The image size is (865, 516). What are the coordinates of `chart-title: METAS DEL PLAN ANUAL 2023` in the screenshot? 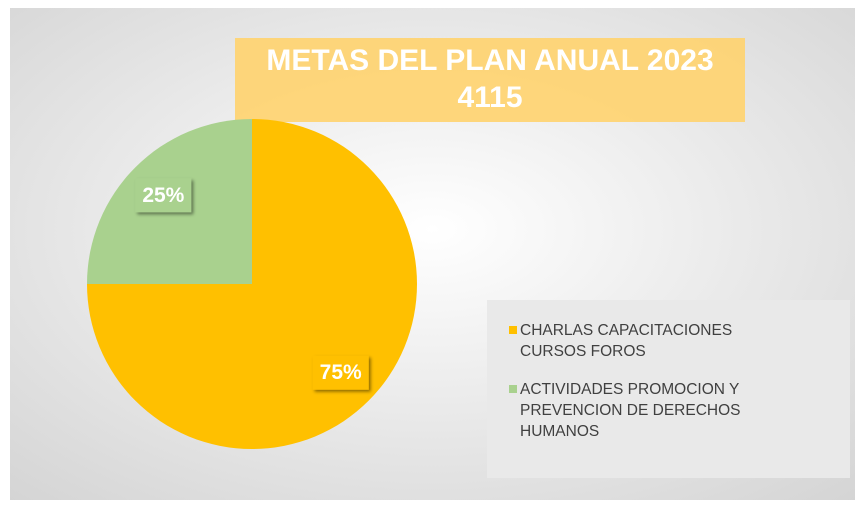 It's located at (489, 60).